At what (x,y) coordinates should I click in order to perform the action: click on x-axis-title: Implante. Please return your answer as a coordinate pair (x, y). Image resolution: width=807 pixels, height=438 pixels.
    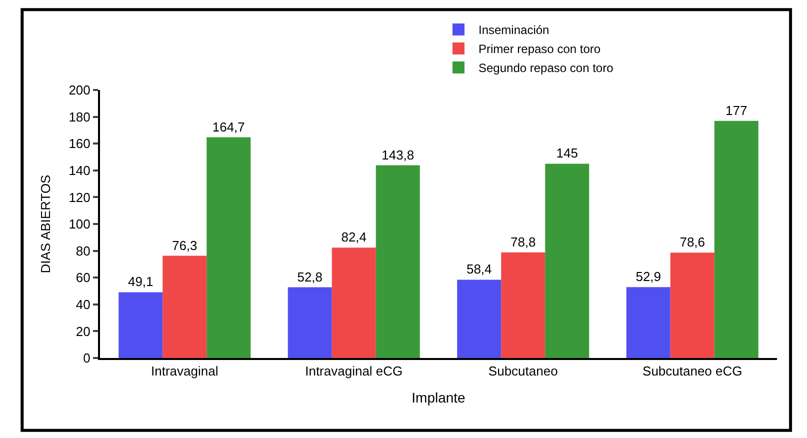
    Looking at the image, I should click on (439, 397).